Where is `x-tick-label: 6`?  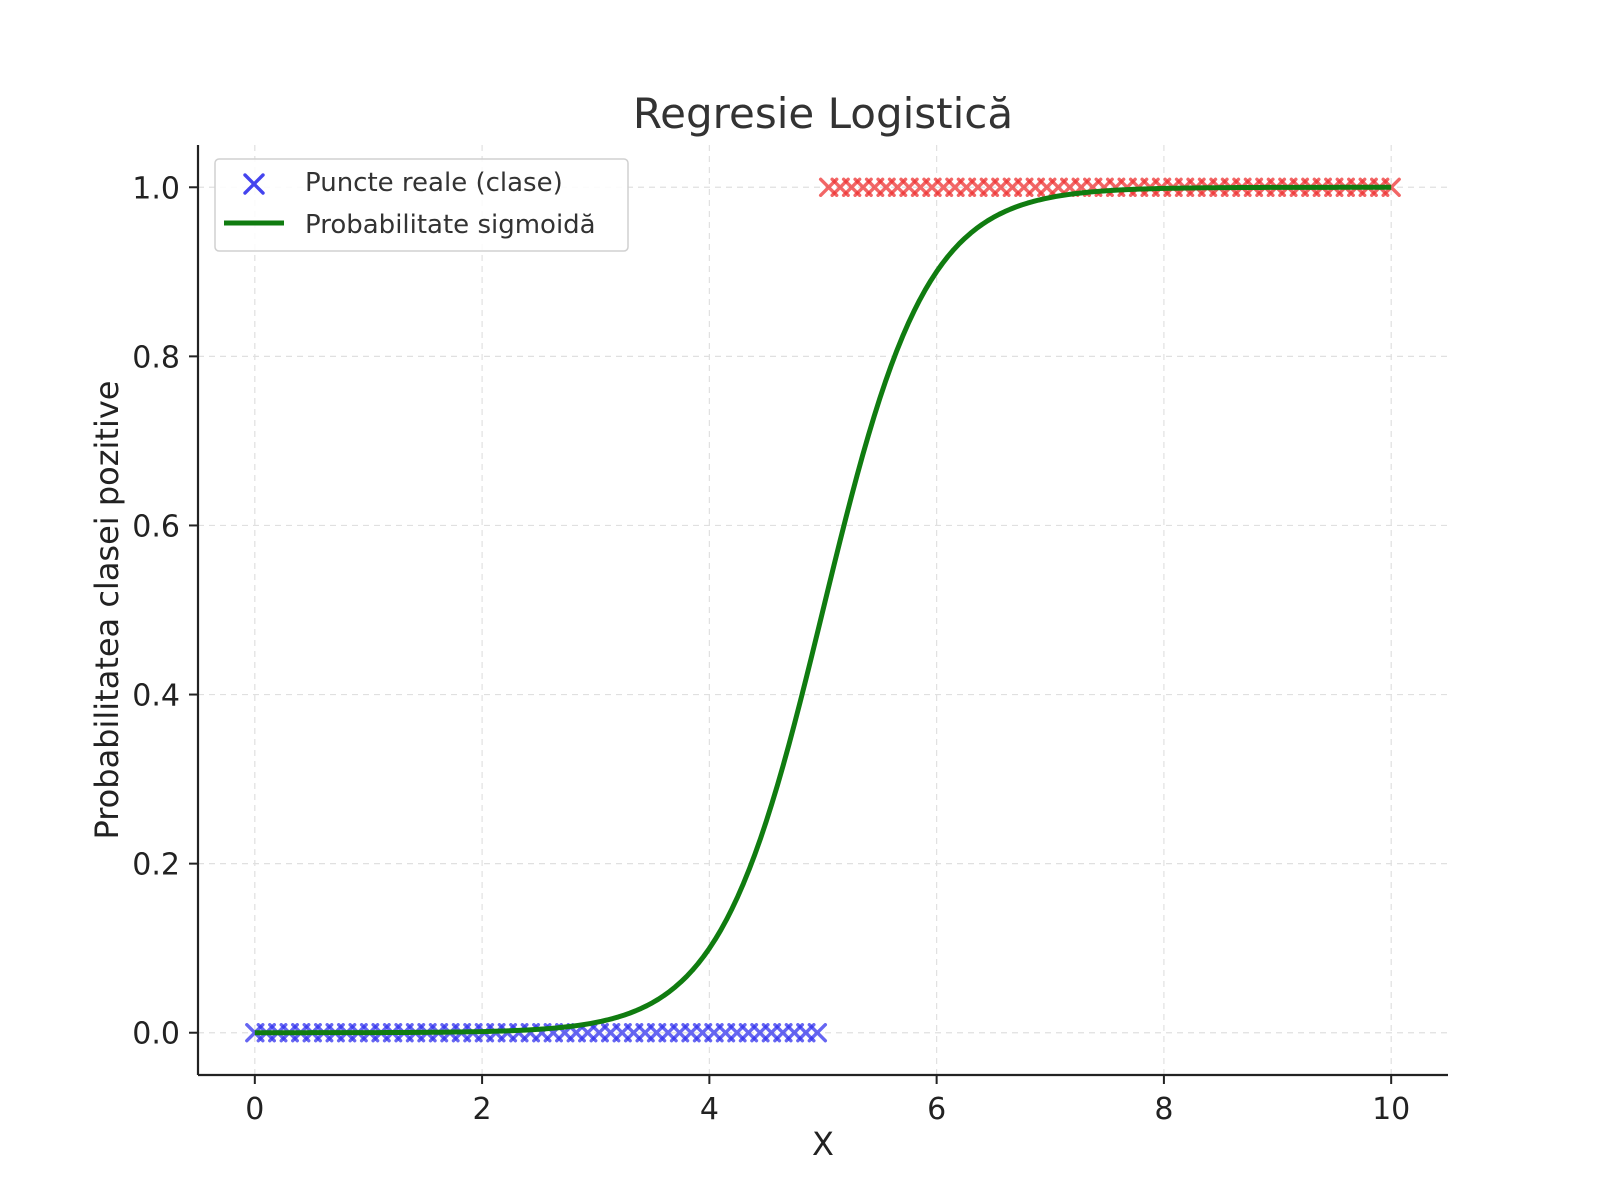
x-tick-label: 6 is located at coordinates (936, 1109).